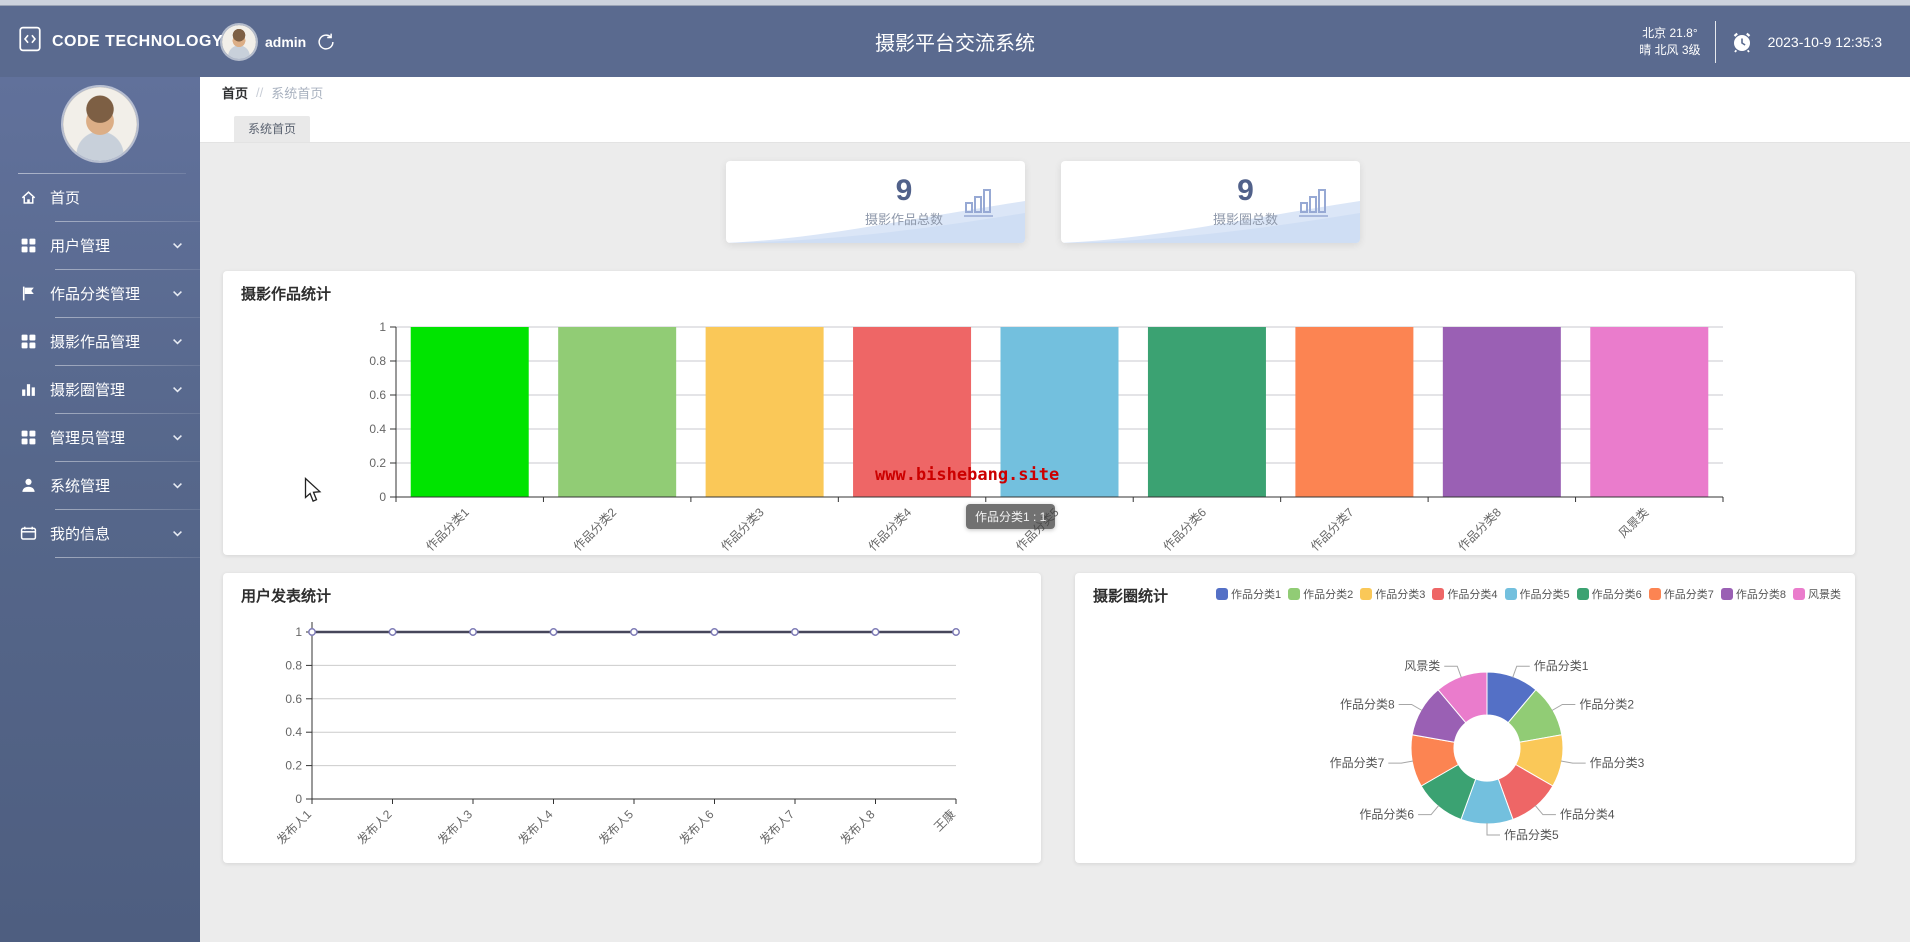 The height and width of the screenshot is (942, 1910). Describe the element at coordinates (535, 826) in the screenshot. I see `svg-text: 发布人4` at that location.